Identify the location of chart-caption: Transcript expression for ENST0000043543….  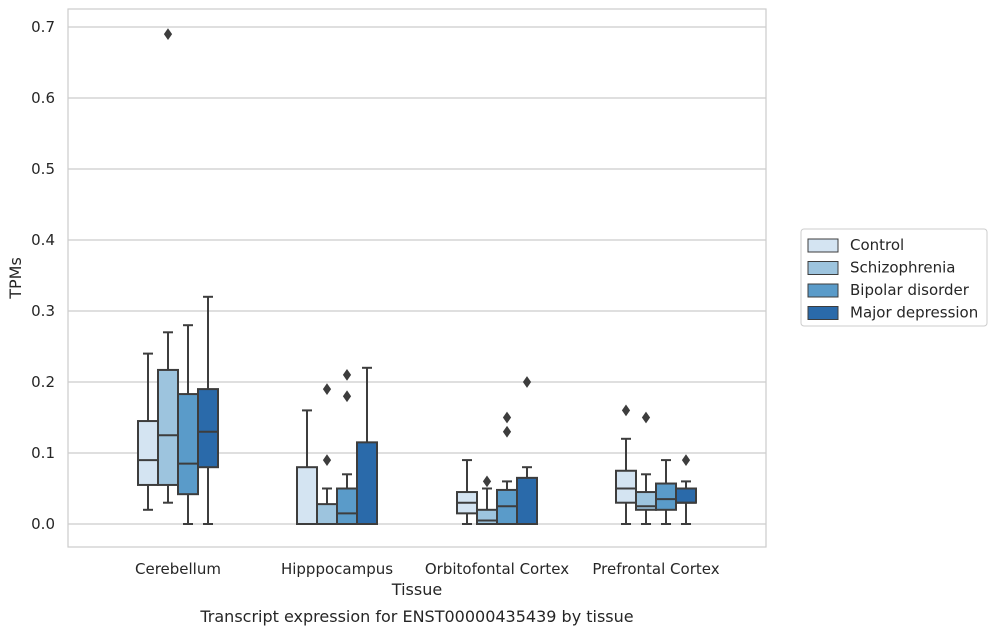
(416, 616).